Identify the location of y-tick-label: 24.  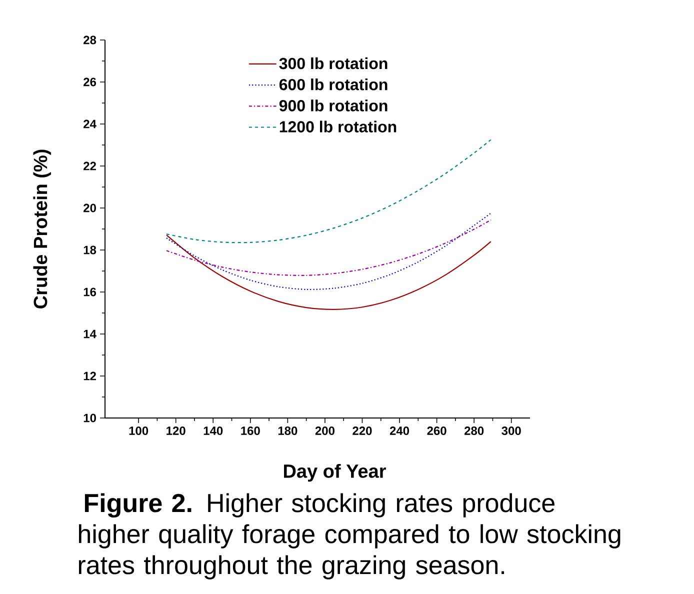
(90, 124).